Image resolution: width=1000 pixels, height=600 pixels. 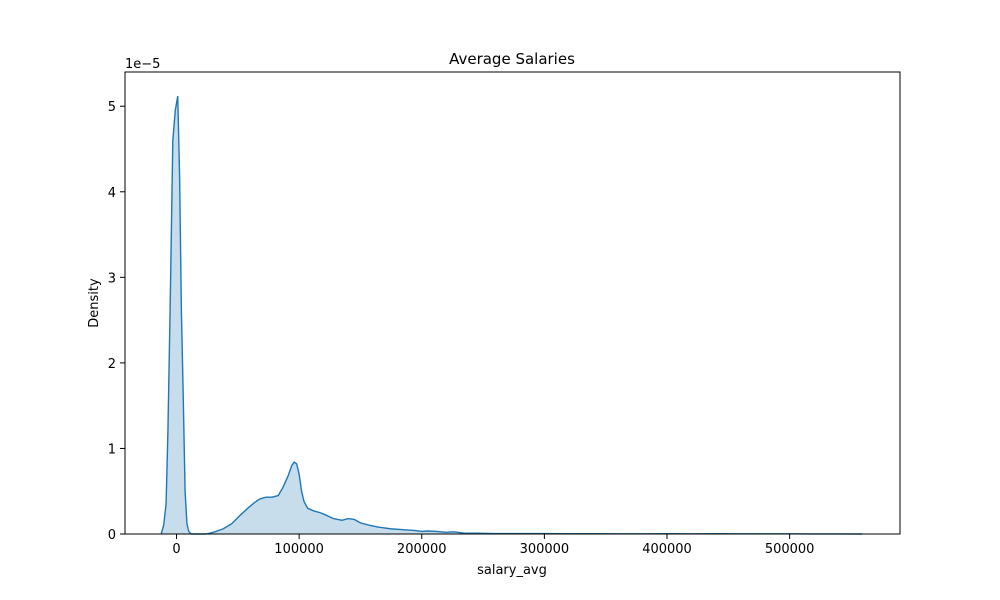 What do you see at coordinates (112, 278) in the screenshot?
I see `y-tick-label: 3` at bounding box center [112, 278].